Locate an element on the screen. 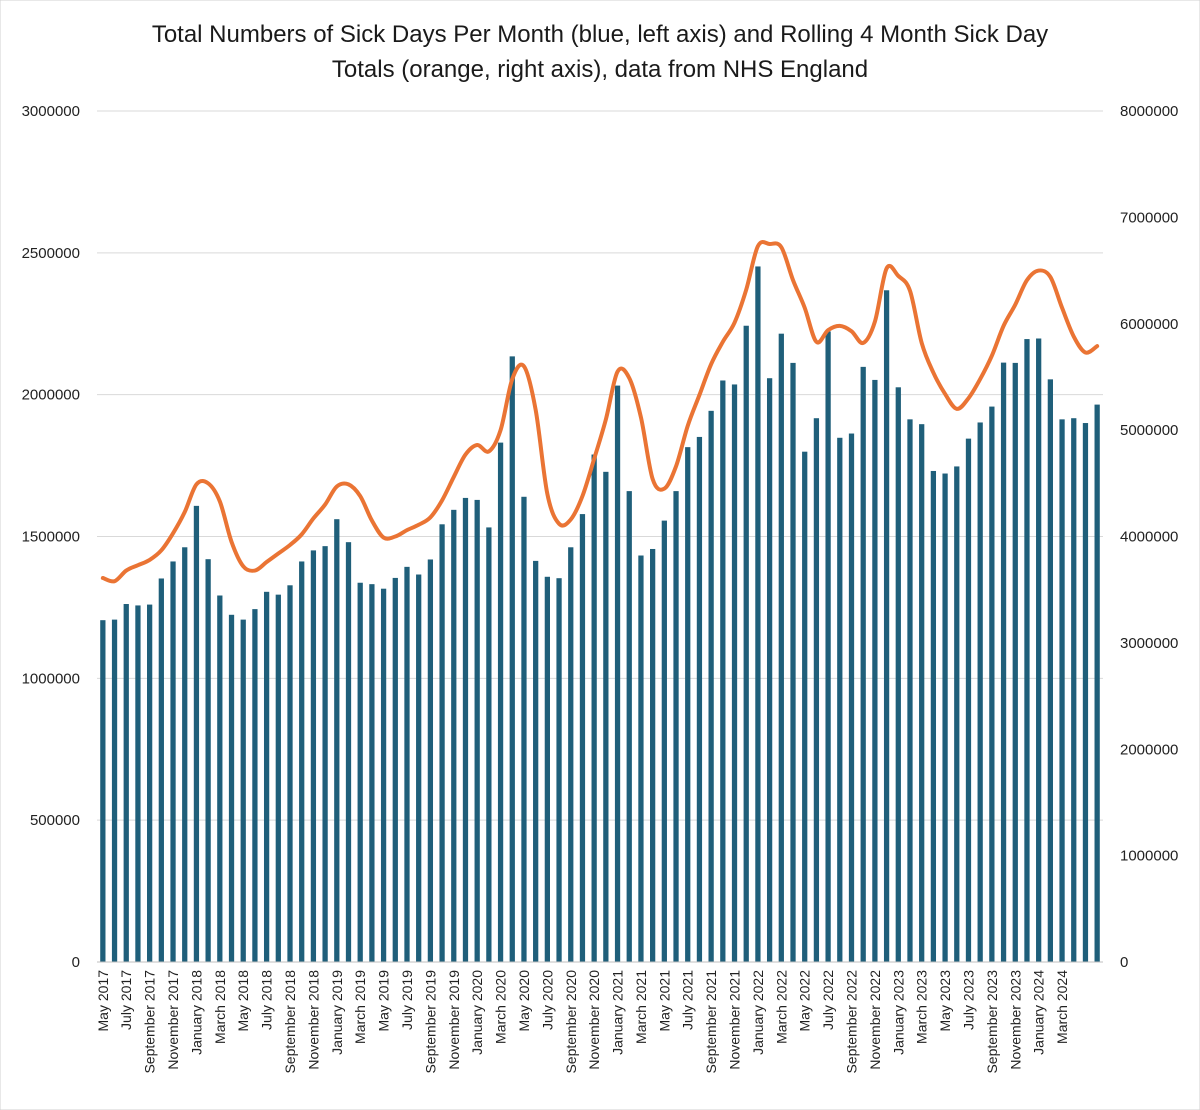  right-tick-label: 4000000 is located at coordinates (1149, 537).